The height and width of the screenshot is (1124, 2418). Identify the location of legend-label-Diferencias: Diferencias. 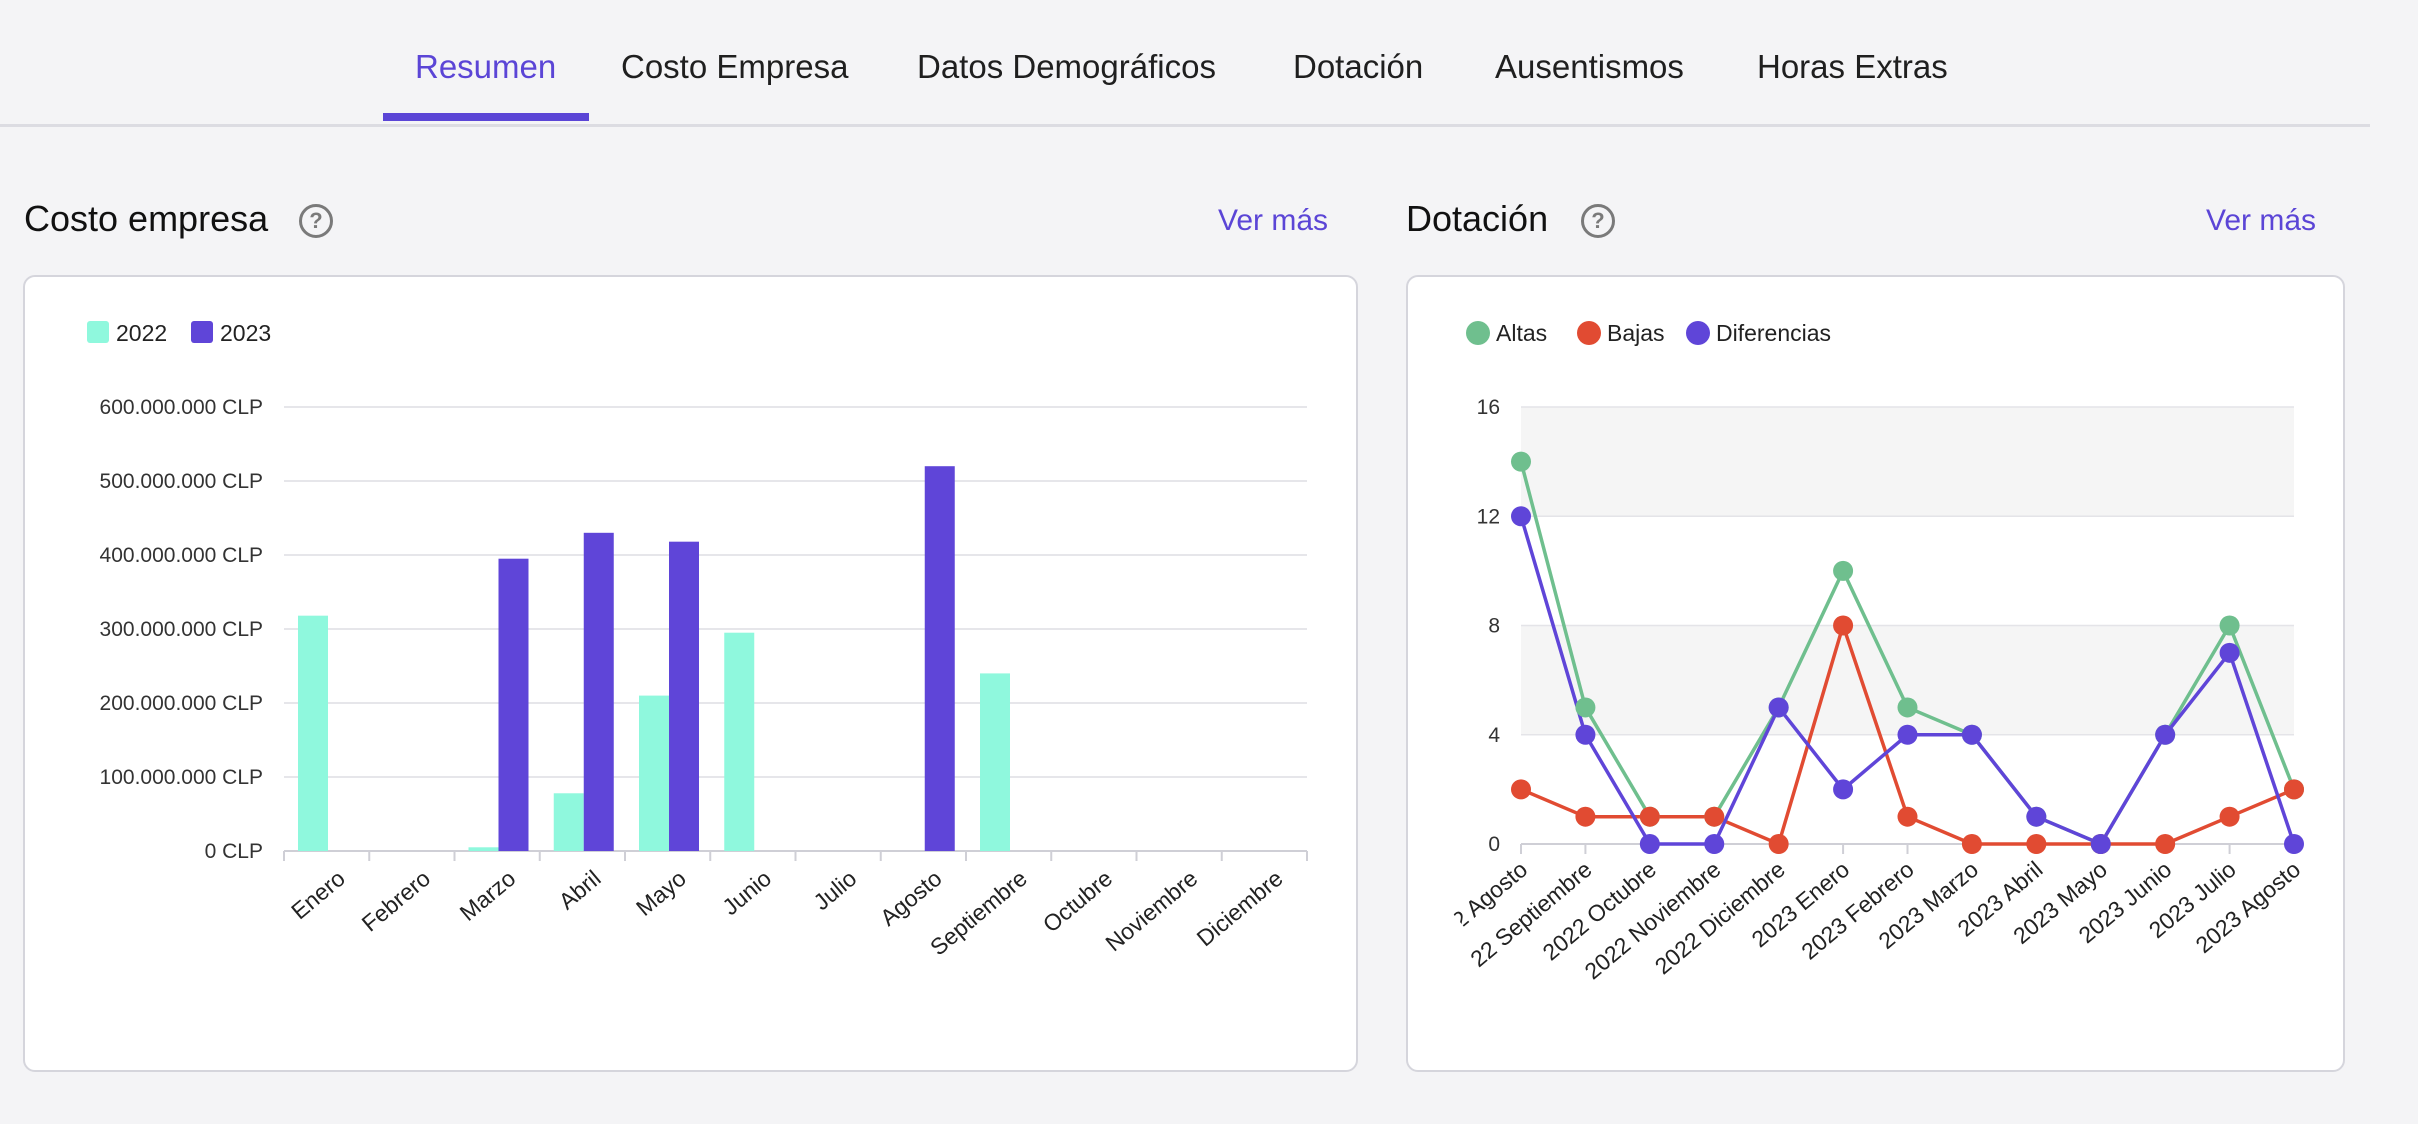
(1773, 333).